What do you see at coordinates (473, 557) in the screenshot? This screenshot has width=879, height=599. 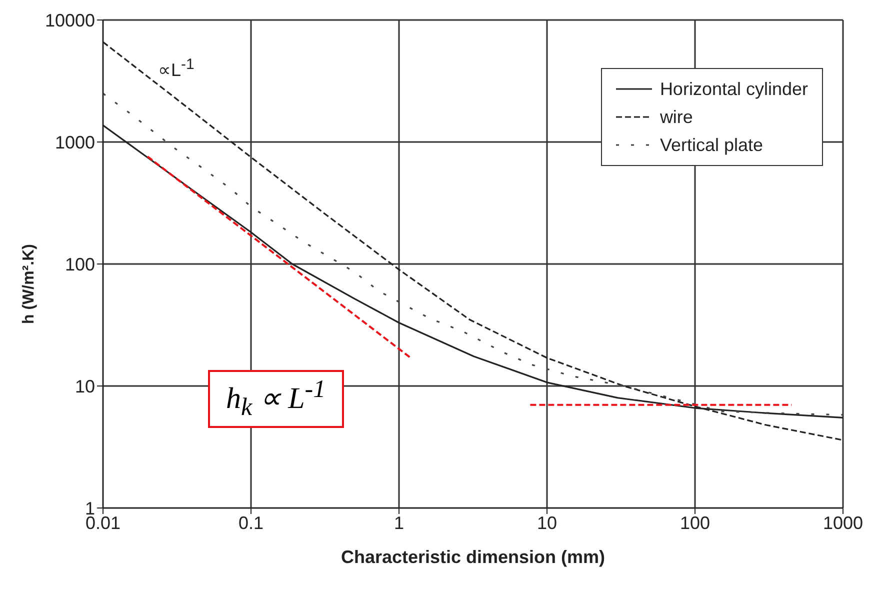 I see `x-axis-title: Characteristic dimension (mm)` at bounding box center [473, 557].